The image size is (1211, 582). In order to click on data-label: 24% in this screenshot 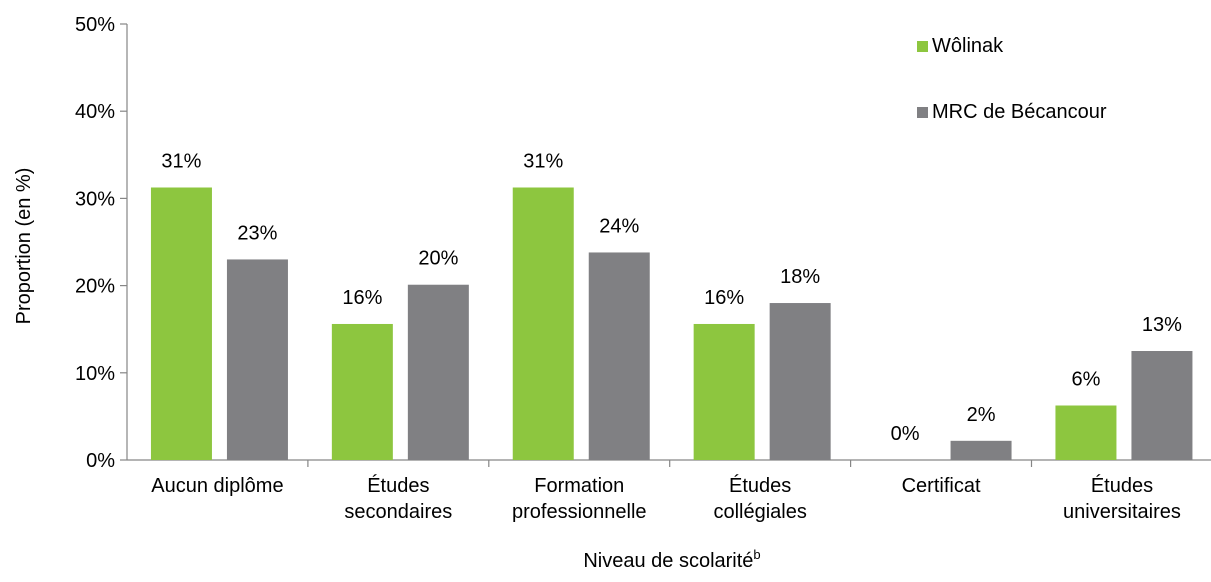, I will do `click(619, 226)`.